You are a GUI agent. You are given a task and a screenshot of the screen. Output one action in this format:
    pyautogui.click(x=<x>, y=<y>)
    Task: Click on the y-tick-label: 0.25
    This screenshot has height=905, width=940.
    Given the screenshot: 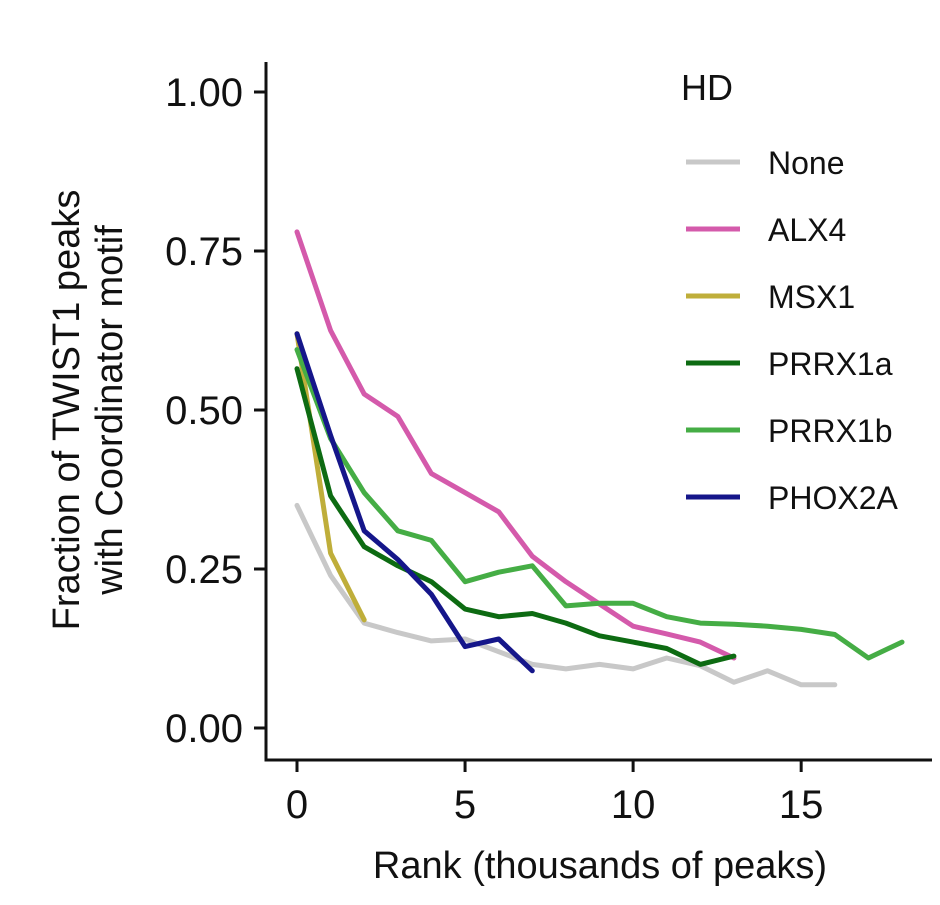 What is the action you would take?
    pyautogui.click(x=204, y=570)
    